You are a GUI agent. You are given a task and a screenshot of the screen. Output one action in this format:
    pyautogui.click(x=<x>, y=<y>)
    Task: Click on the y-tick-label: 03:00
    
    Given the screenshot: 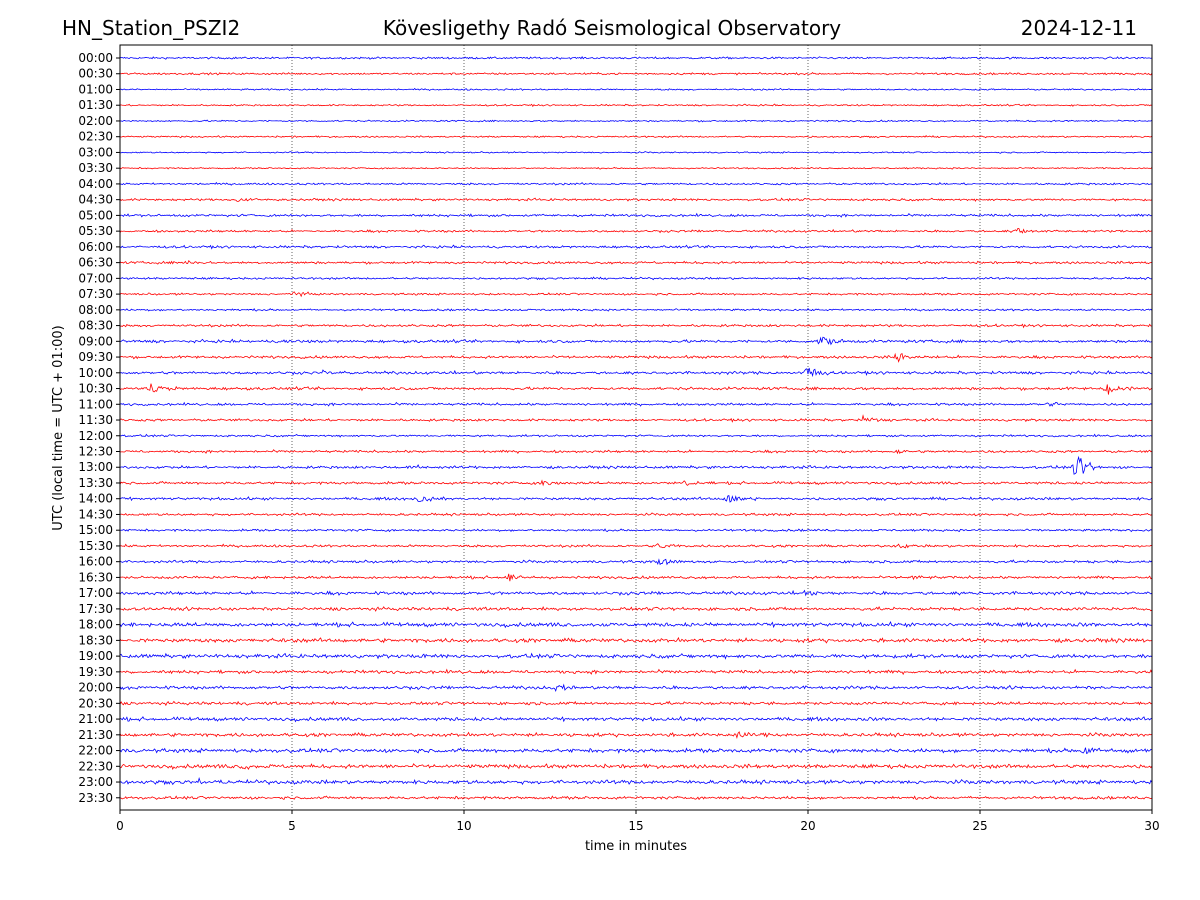 What is the action you would take?
    pyautogui.click(x=95, y=152)
    